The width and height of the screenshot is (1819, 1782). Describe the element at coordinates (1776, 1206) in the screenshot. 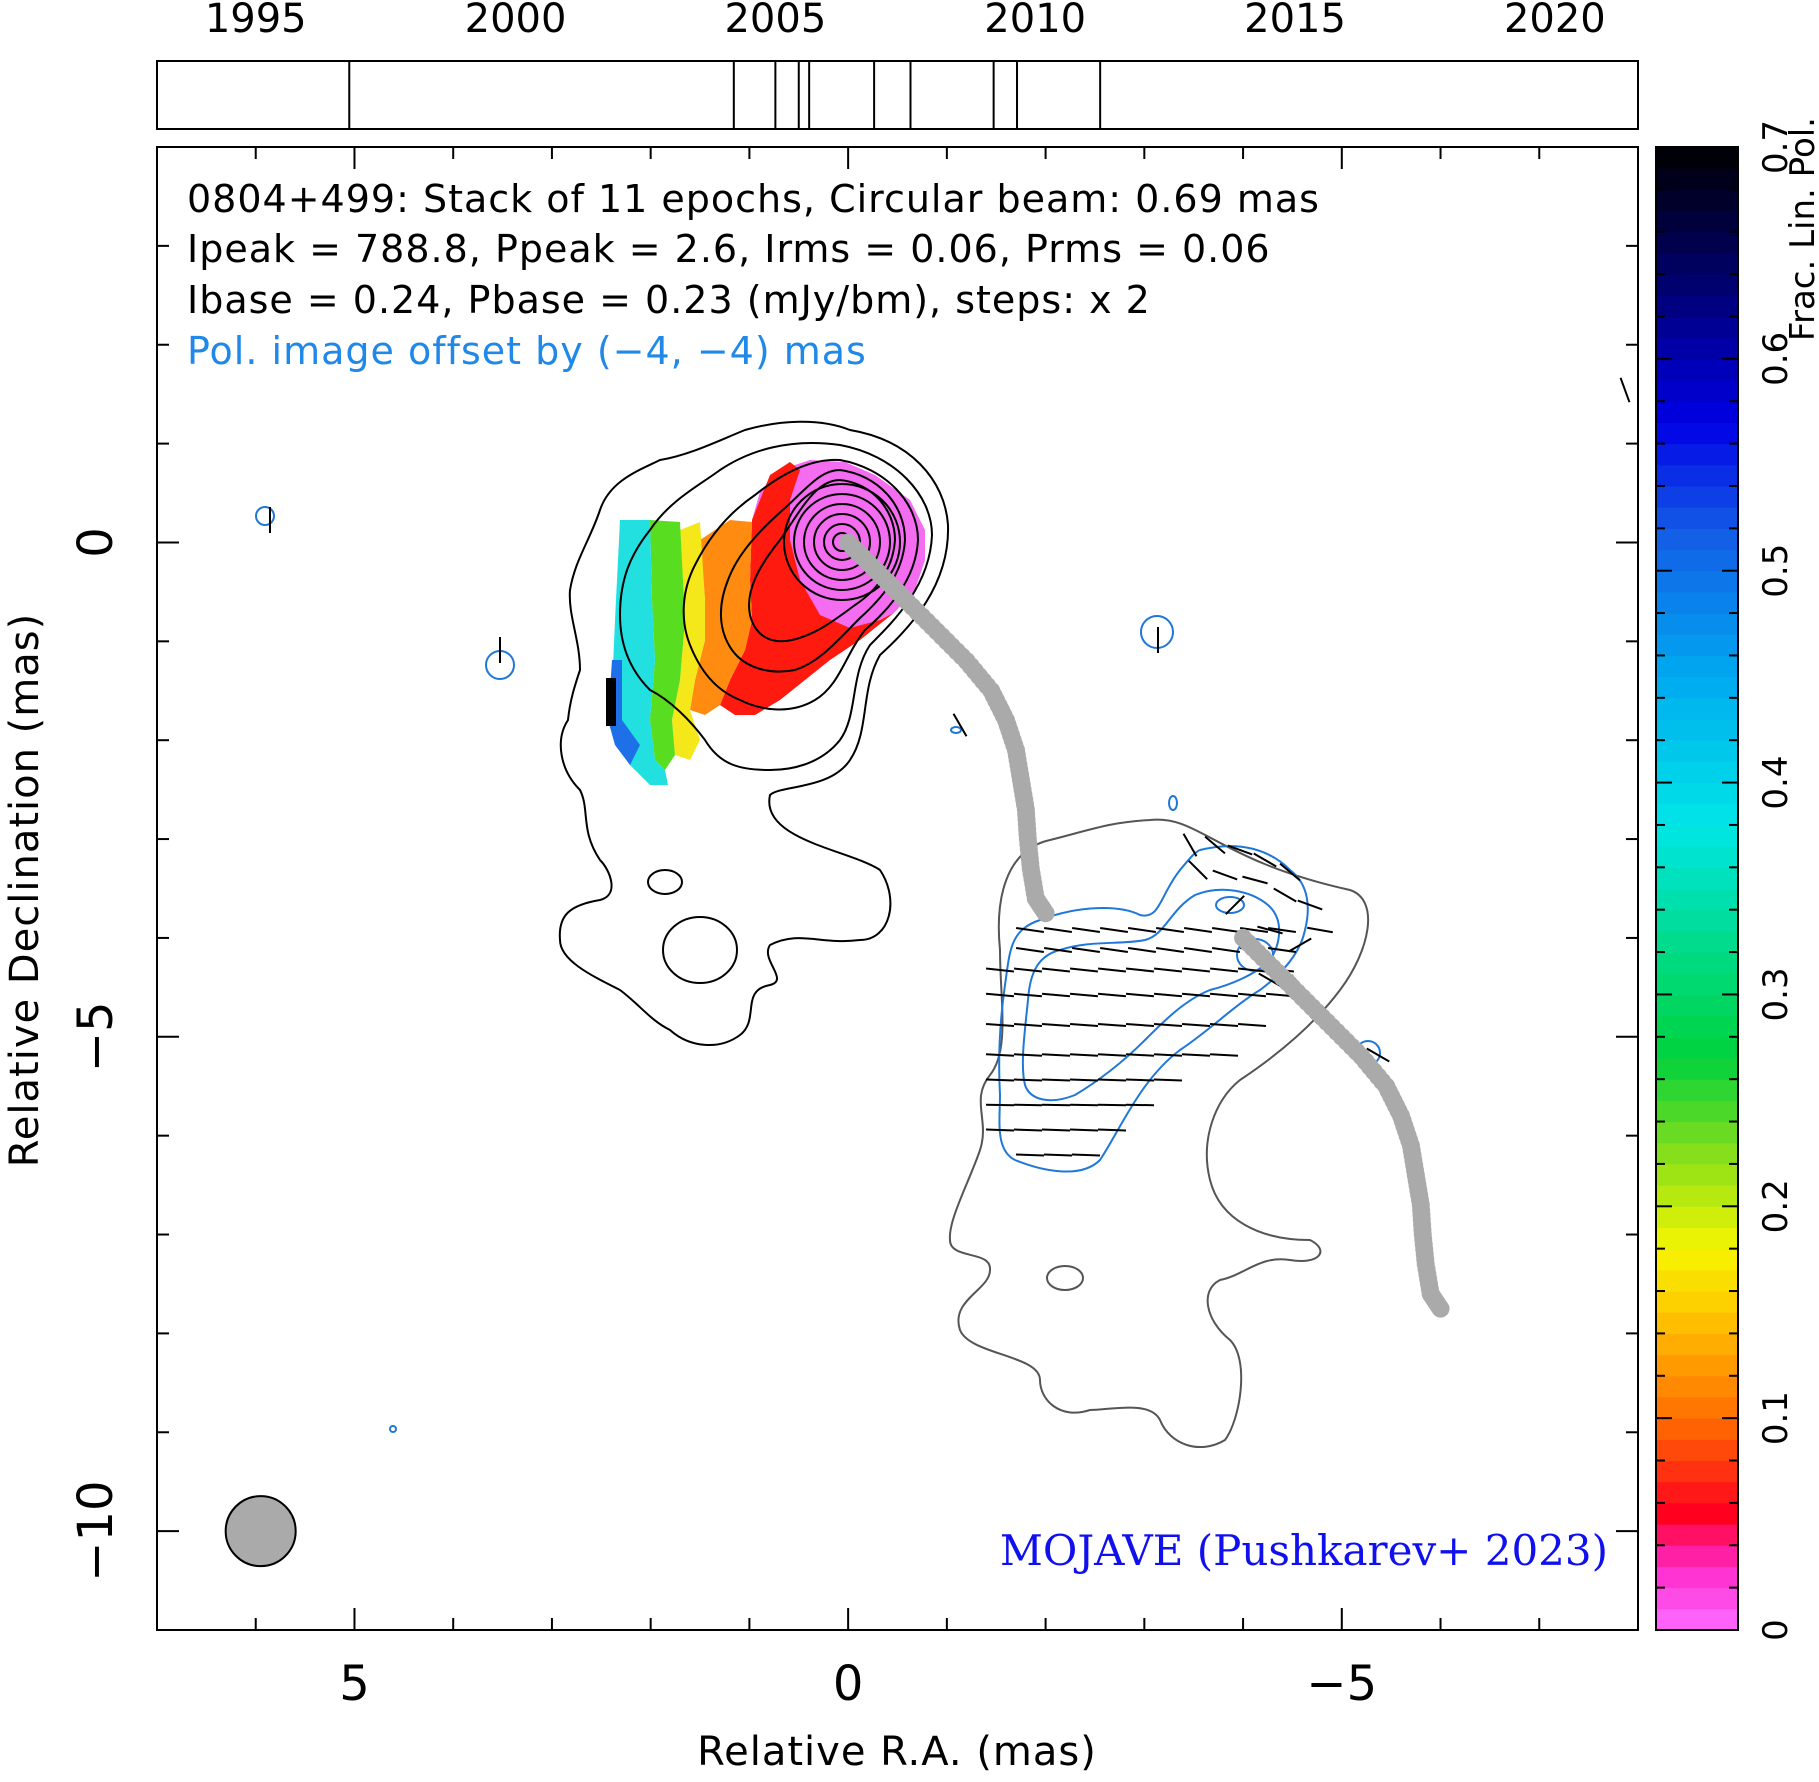

I see `colorbar-tick-label: 0.2` at that location.